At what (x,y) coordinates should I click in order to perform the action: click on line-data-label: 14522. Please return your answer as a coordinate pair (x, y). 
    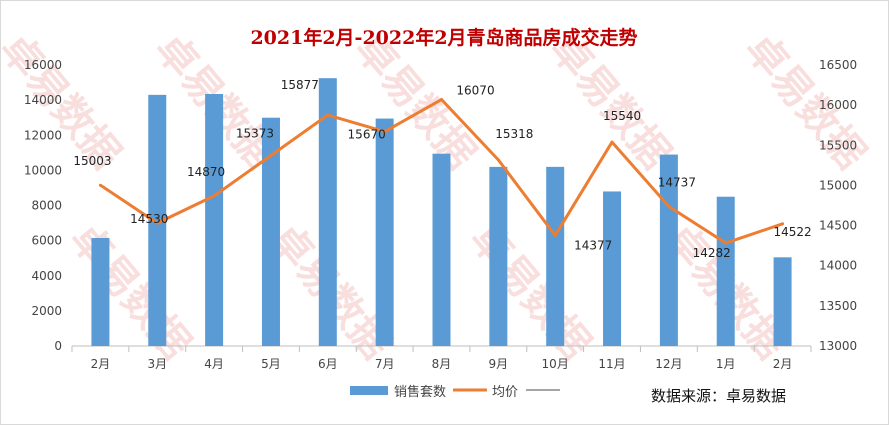
    Looking at the image, I should click on (792, 232).